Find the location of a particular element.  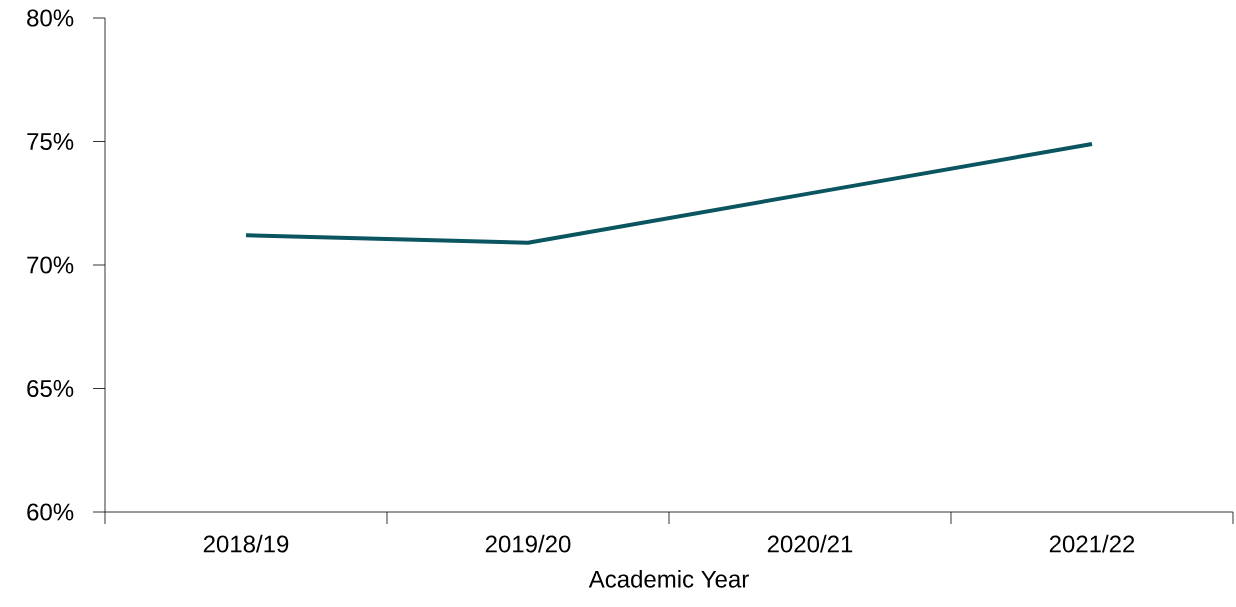

line-series is located at coordinates (669, 193).